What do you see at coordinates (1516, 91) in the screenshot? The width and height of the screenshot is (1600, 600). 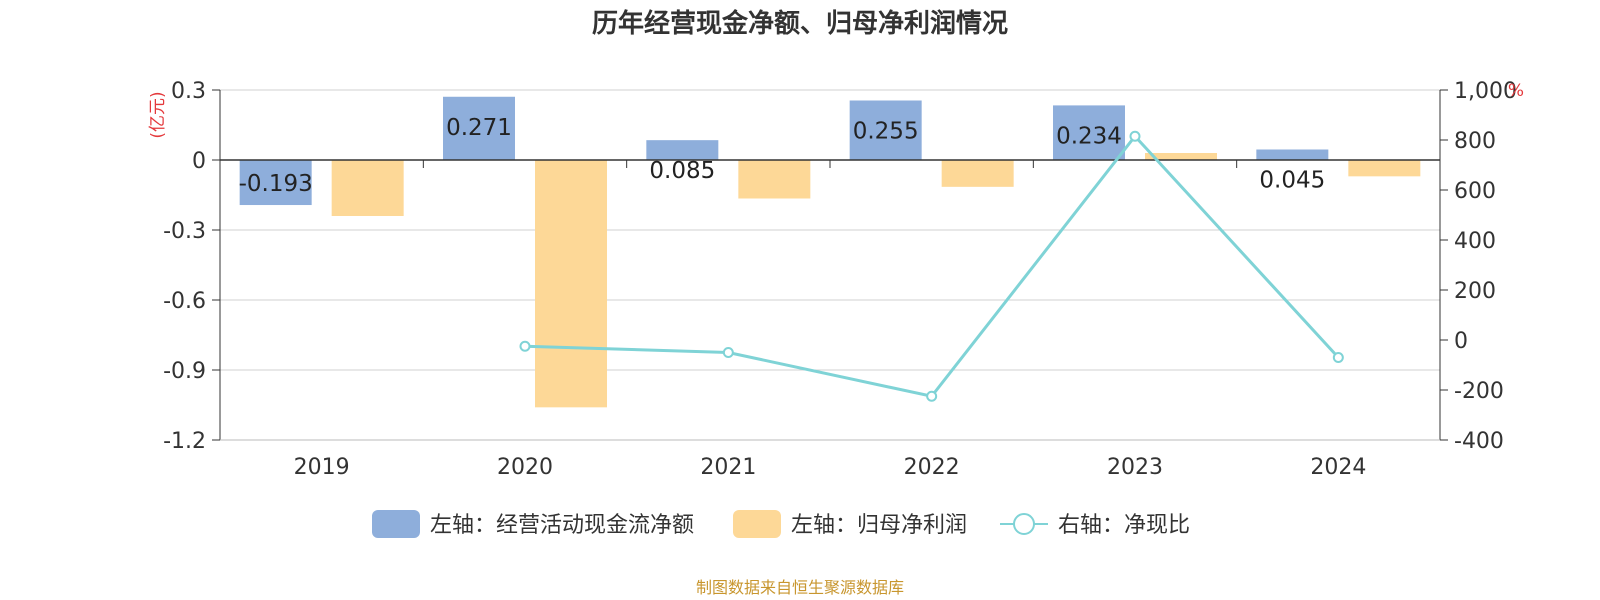 I see `right-axis-unit: %` at bounding box center [1516, 91].